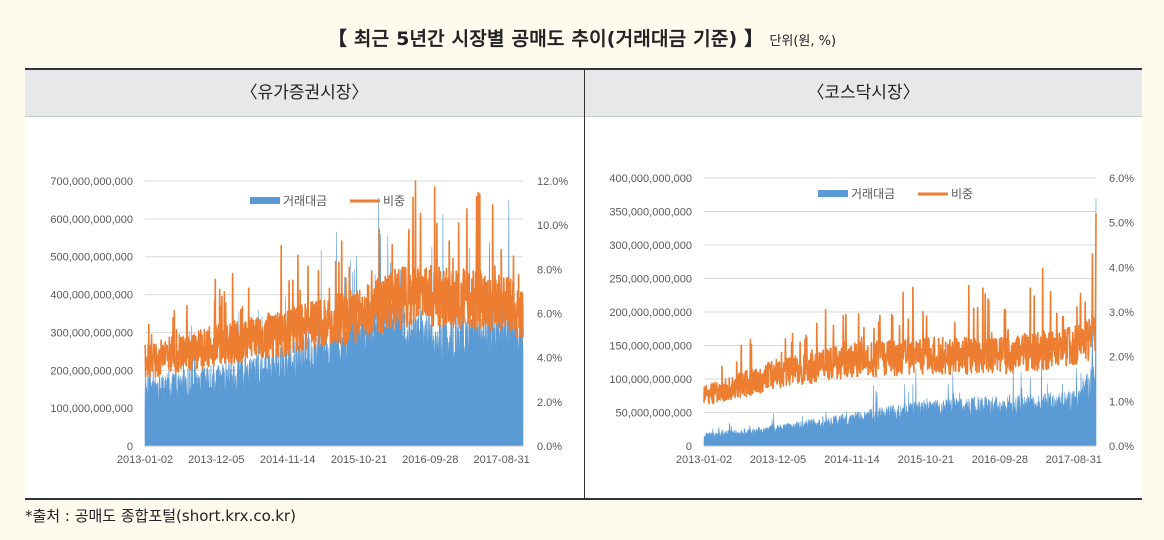 Image resolution: width=1164 pixels, height=540 pixels. I want to click on page-title: 【 최근 5년간 시장별 공매도 추이(거래대금 기준) 】 단위(원, %), so click(582, 37).